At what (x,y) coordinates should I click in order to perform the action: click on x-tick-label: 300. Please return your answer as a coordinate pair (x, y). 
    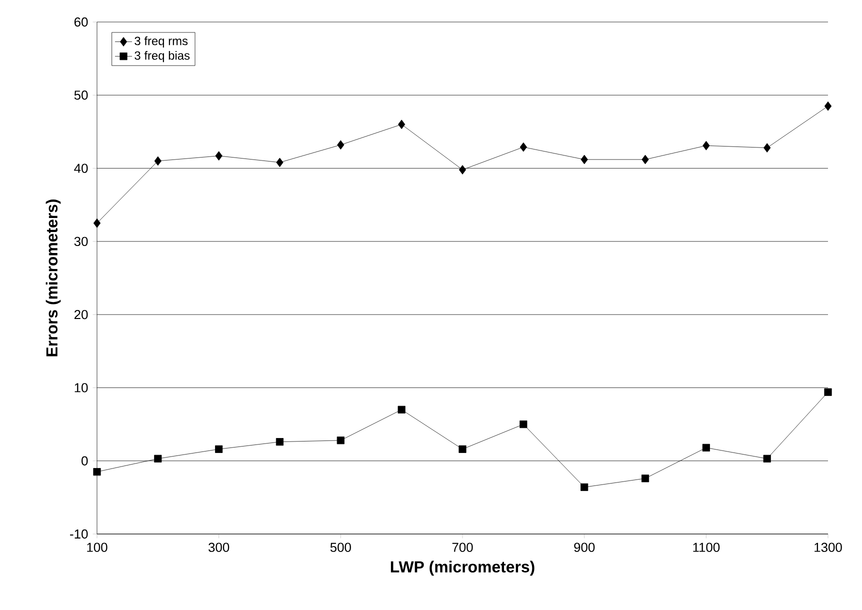
    Looking at the image, I should click on (219, 547).